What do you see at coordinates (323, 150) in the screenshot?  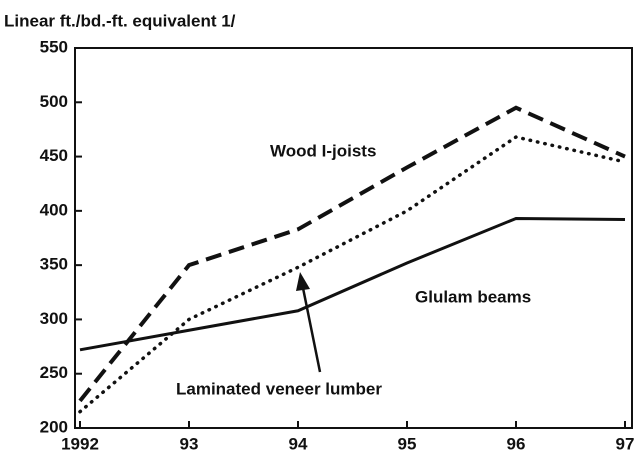 I see `series-label: Wood I-joists` at bounding box center [323, 150].